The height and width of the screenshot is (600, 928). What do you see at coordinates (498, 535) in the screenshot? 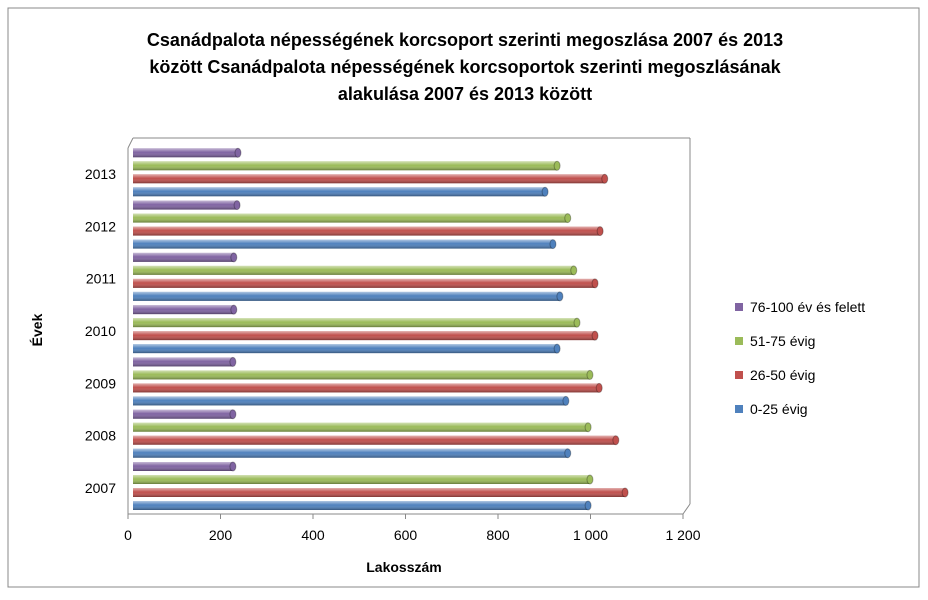
I see `x-tick-label: 800` at bounding box center [498, 535].